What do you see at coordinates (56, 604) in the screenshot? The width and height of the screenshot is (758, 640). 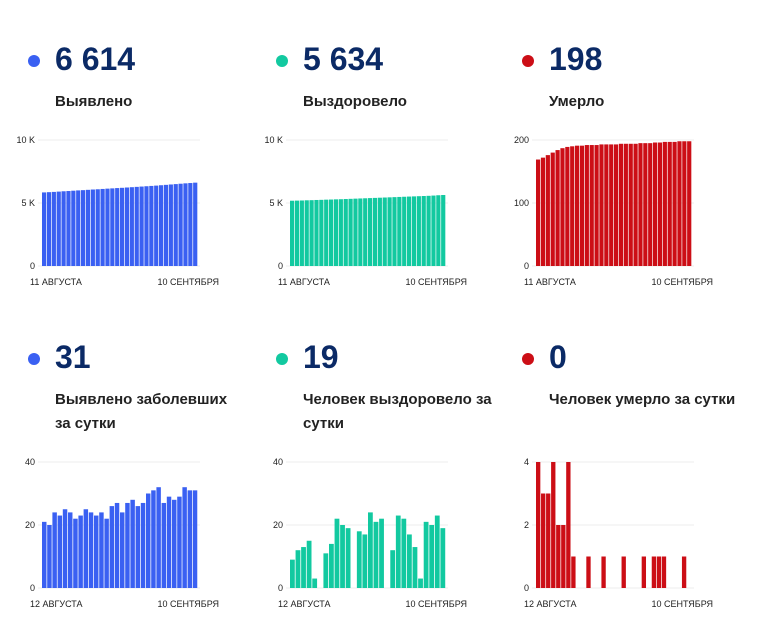 I see `x-start-label: 12 АВГУСТА` at bounding box center [56, 604].